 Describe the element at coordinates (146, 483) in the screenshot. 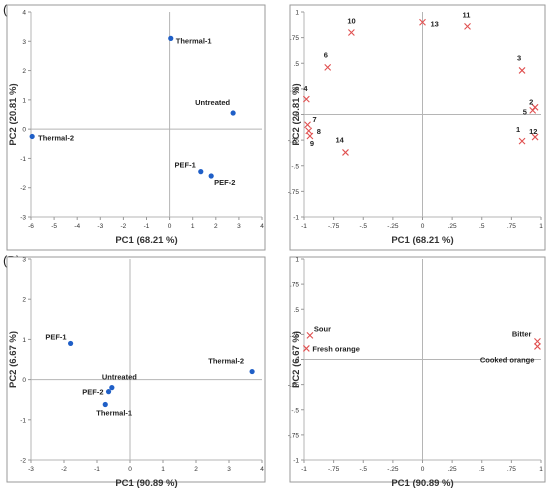

I see `x-axis-title: PC1 (90.89 %)` at that location.